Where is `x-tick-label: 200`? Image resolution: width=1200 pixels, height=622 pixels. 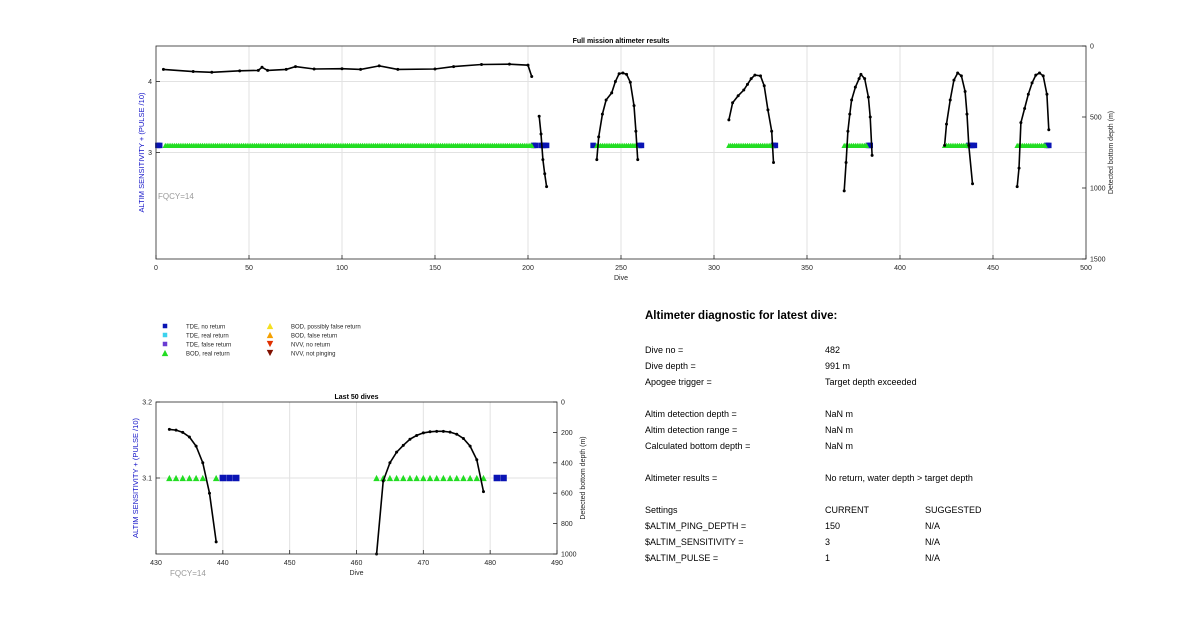
x-tick-label: 200 is located at coordinates (528, 268).